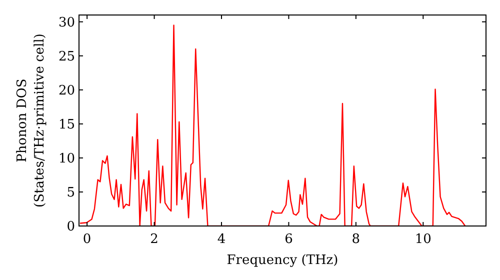  I want to click on x-tick-label: 8, so click(356, 239).